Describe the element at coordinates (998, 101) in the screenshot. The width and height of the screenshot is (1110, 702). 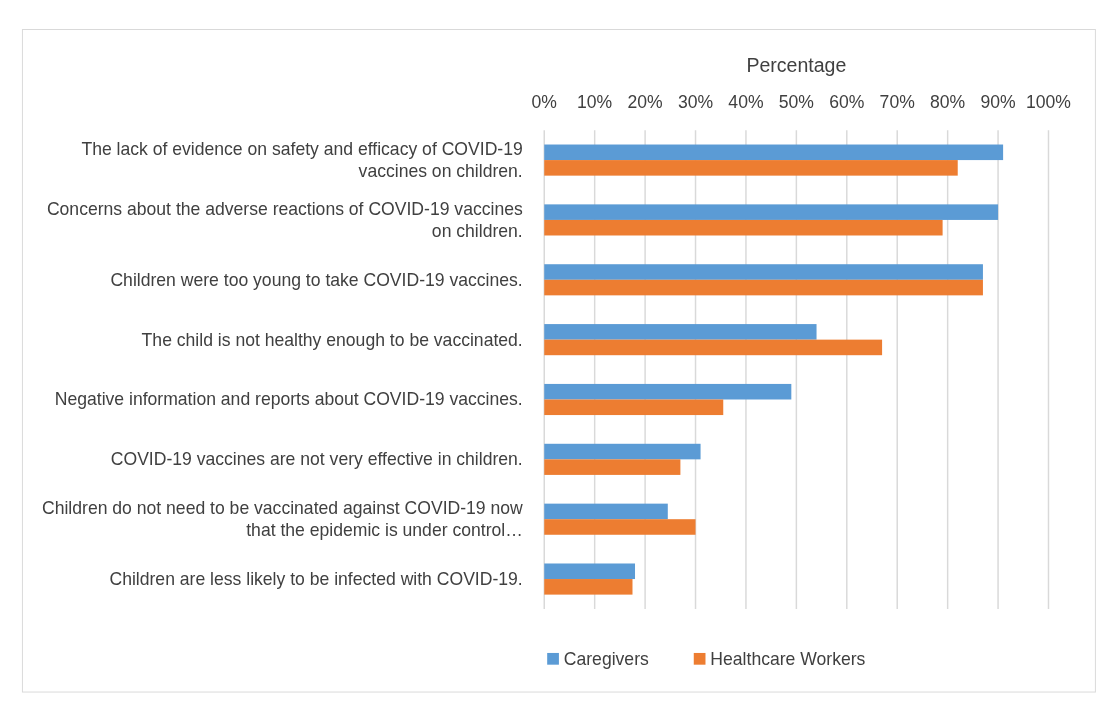
I see `x-tick-label: 90%` at that location.